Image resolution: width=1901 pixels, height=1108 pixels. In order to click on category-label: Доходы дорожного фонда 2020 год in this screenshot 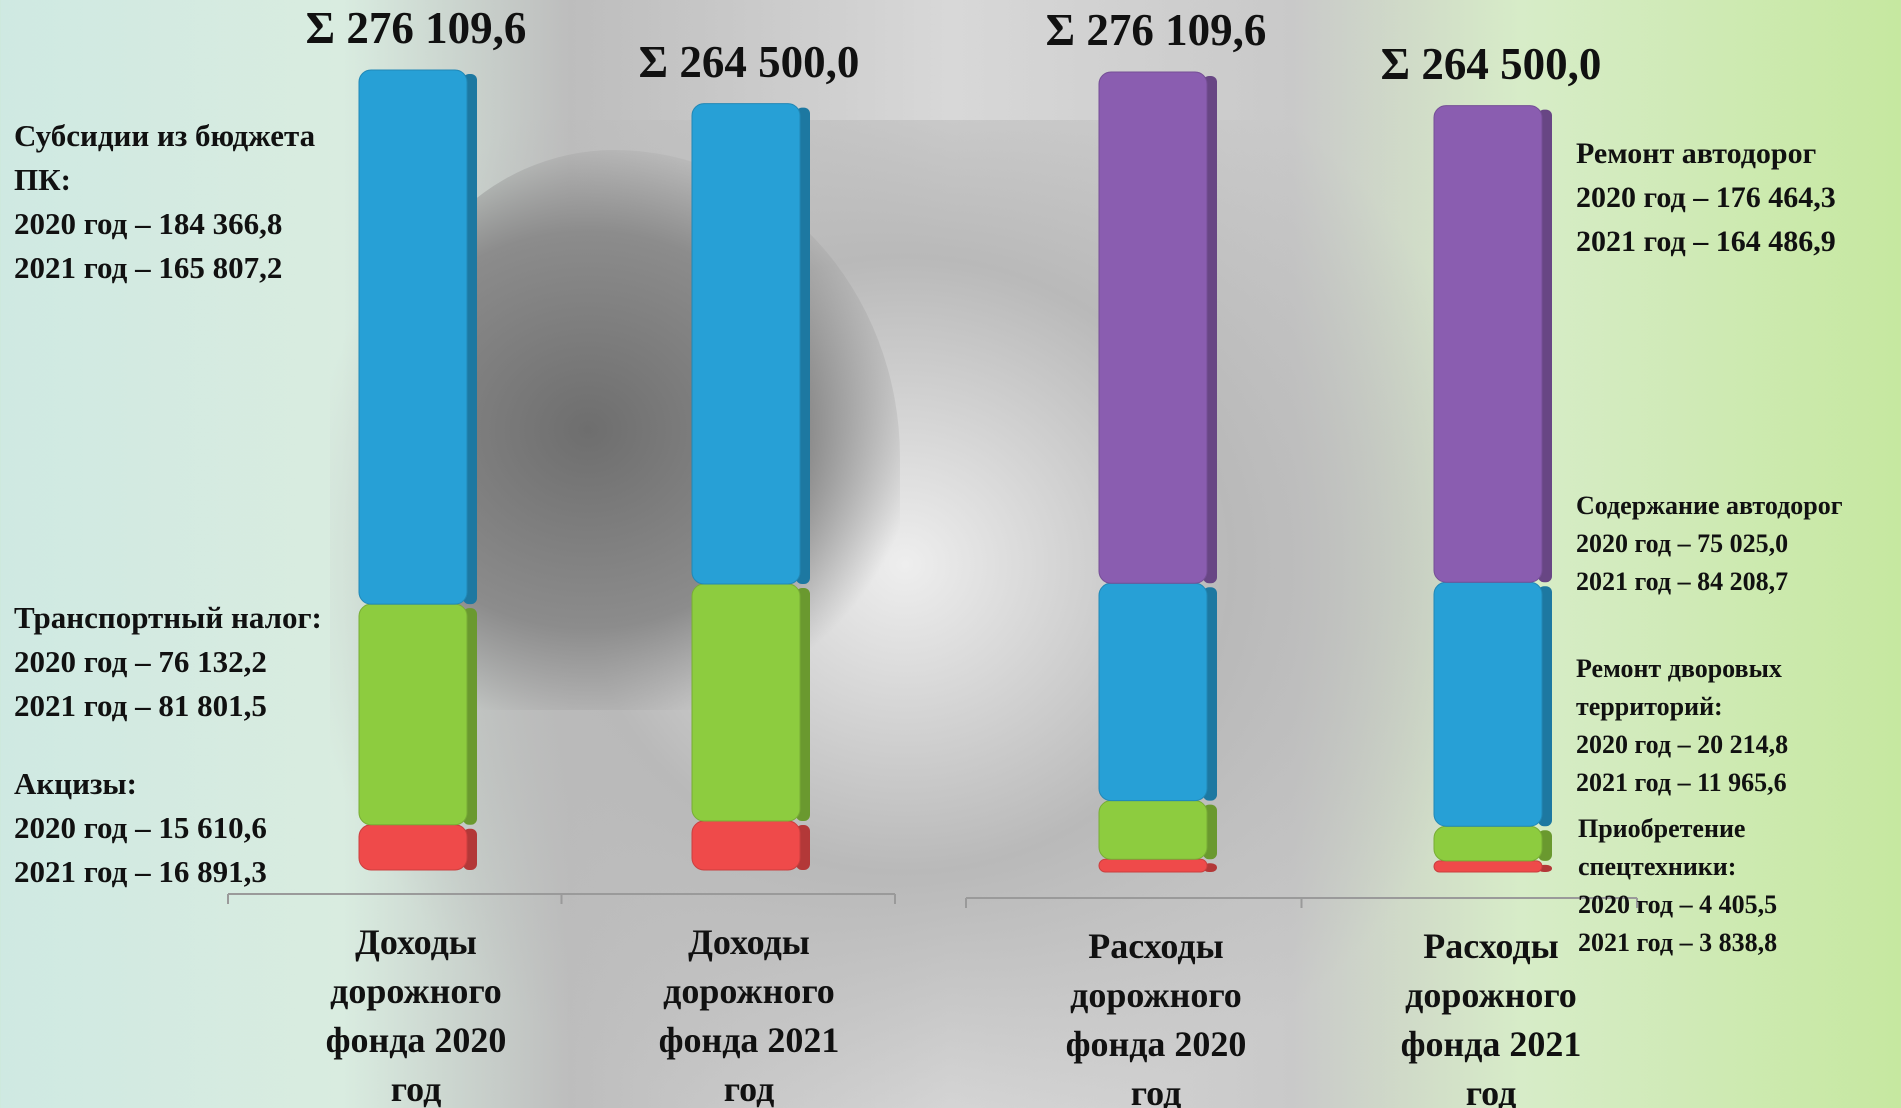, I will do `click(416, 1015)`.